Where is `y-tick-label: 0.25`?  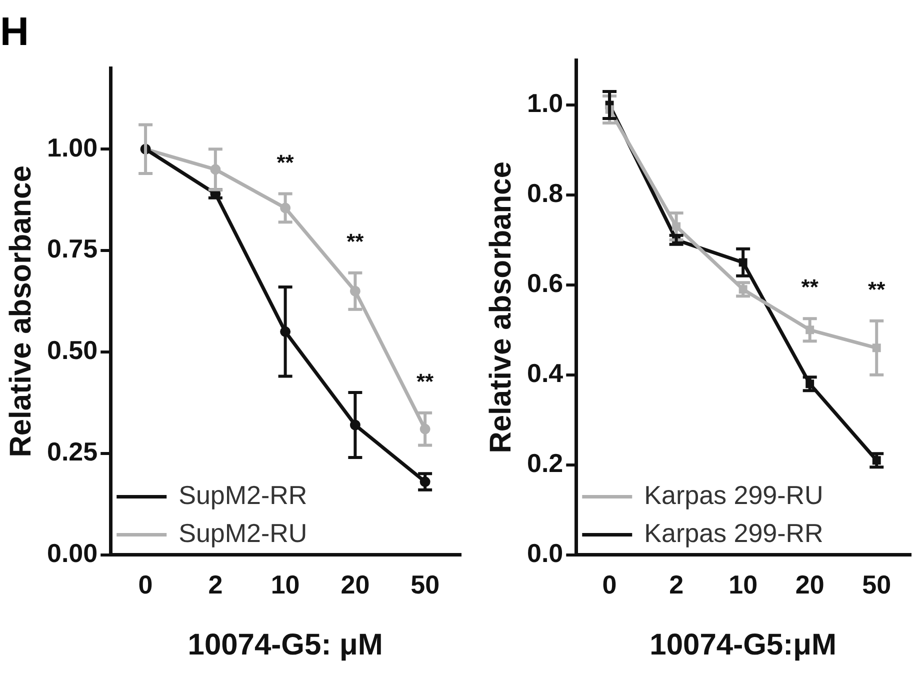 y-tick-label: 0.25 is located at coordinates (72, 451).